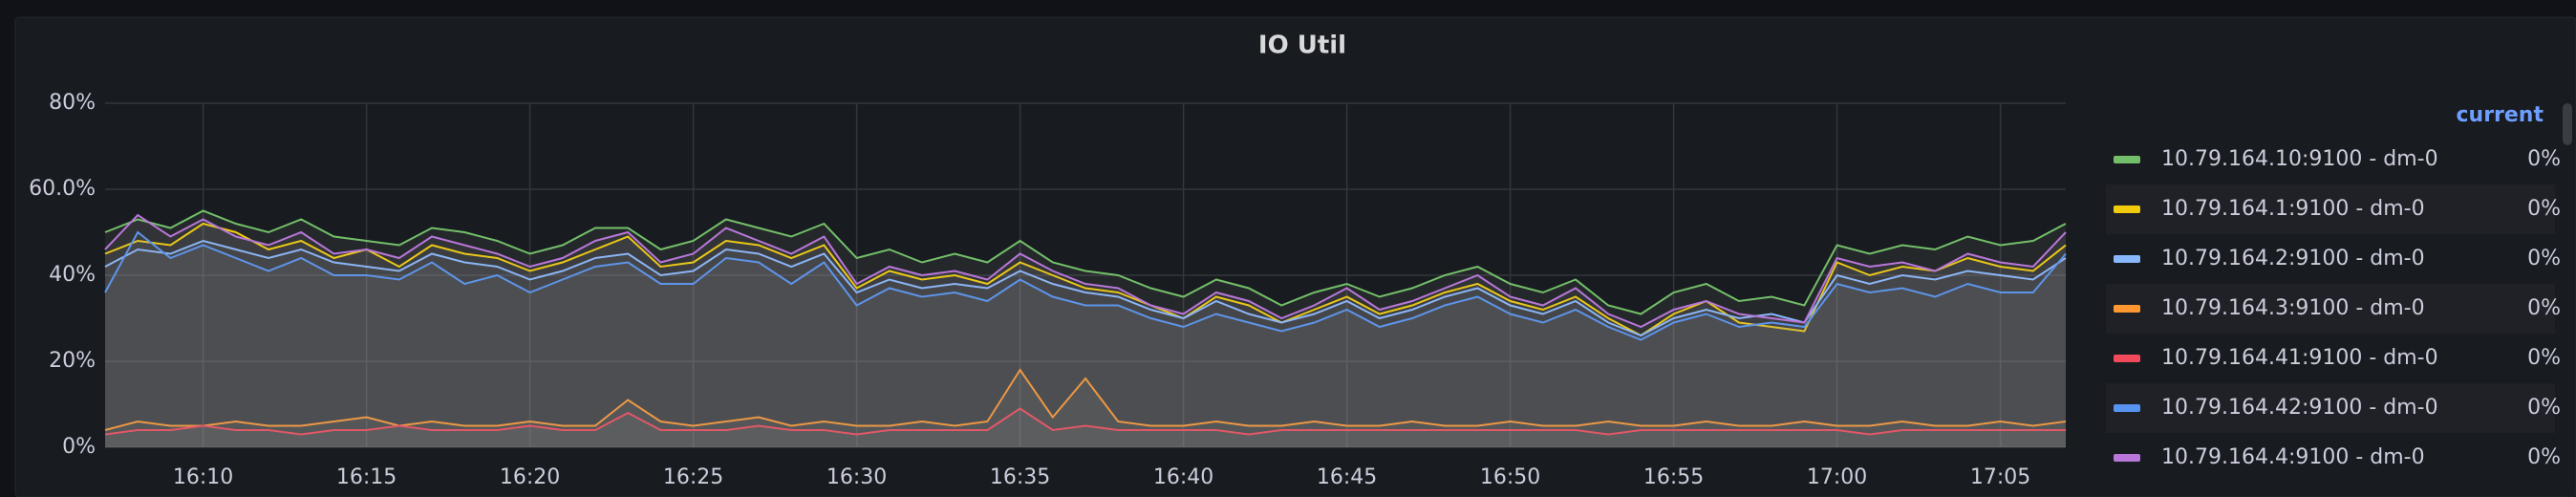 The image size is (2576, 497). I want to click on y-tick-label: 20%, so click(72, 361).